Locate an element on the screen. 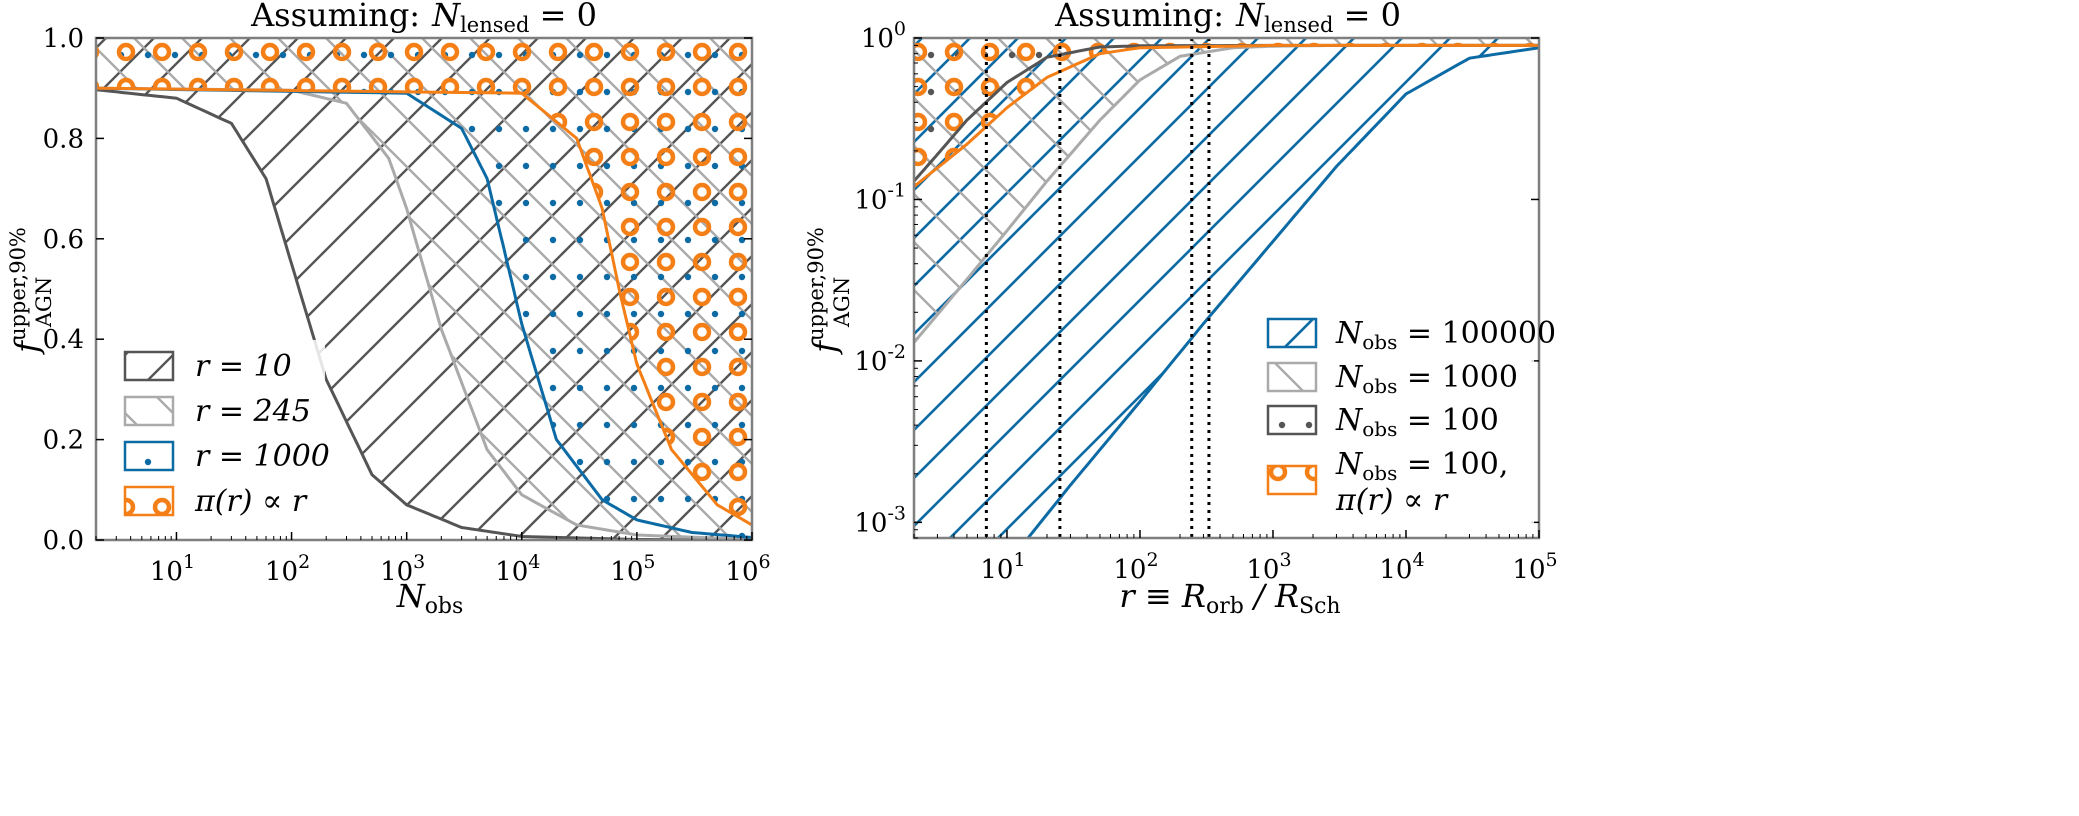 This screenshot has height=816, width=2079. left-xlabel: Nobs is located at coordinates (430, 598).